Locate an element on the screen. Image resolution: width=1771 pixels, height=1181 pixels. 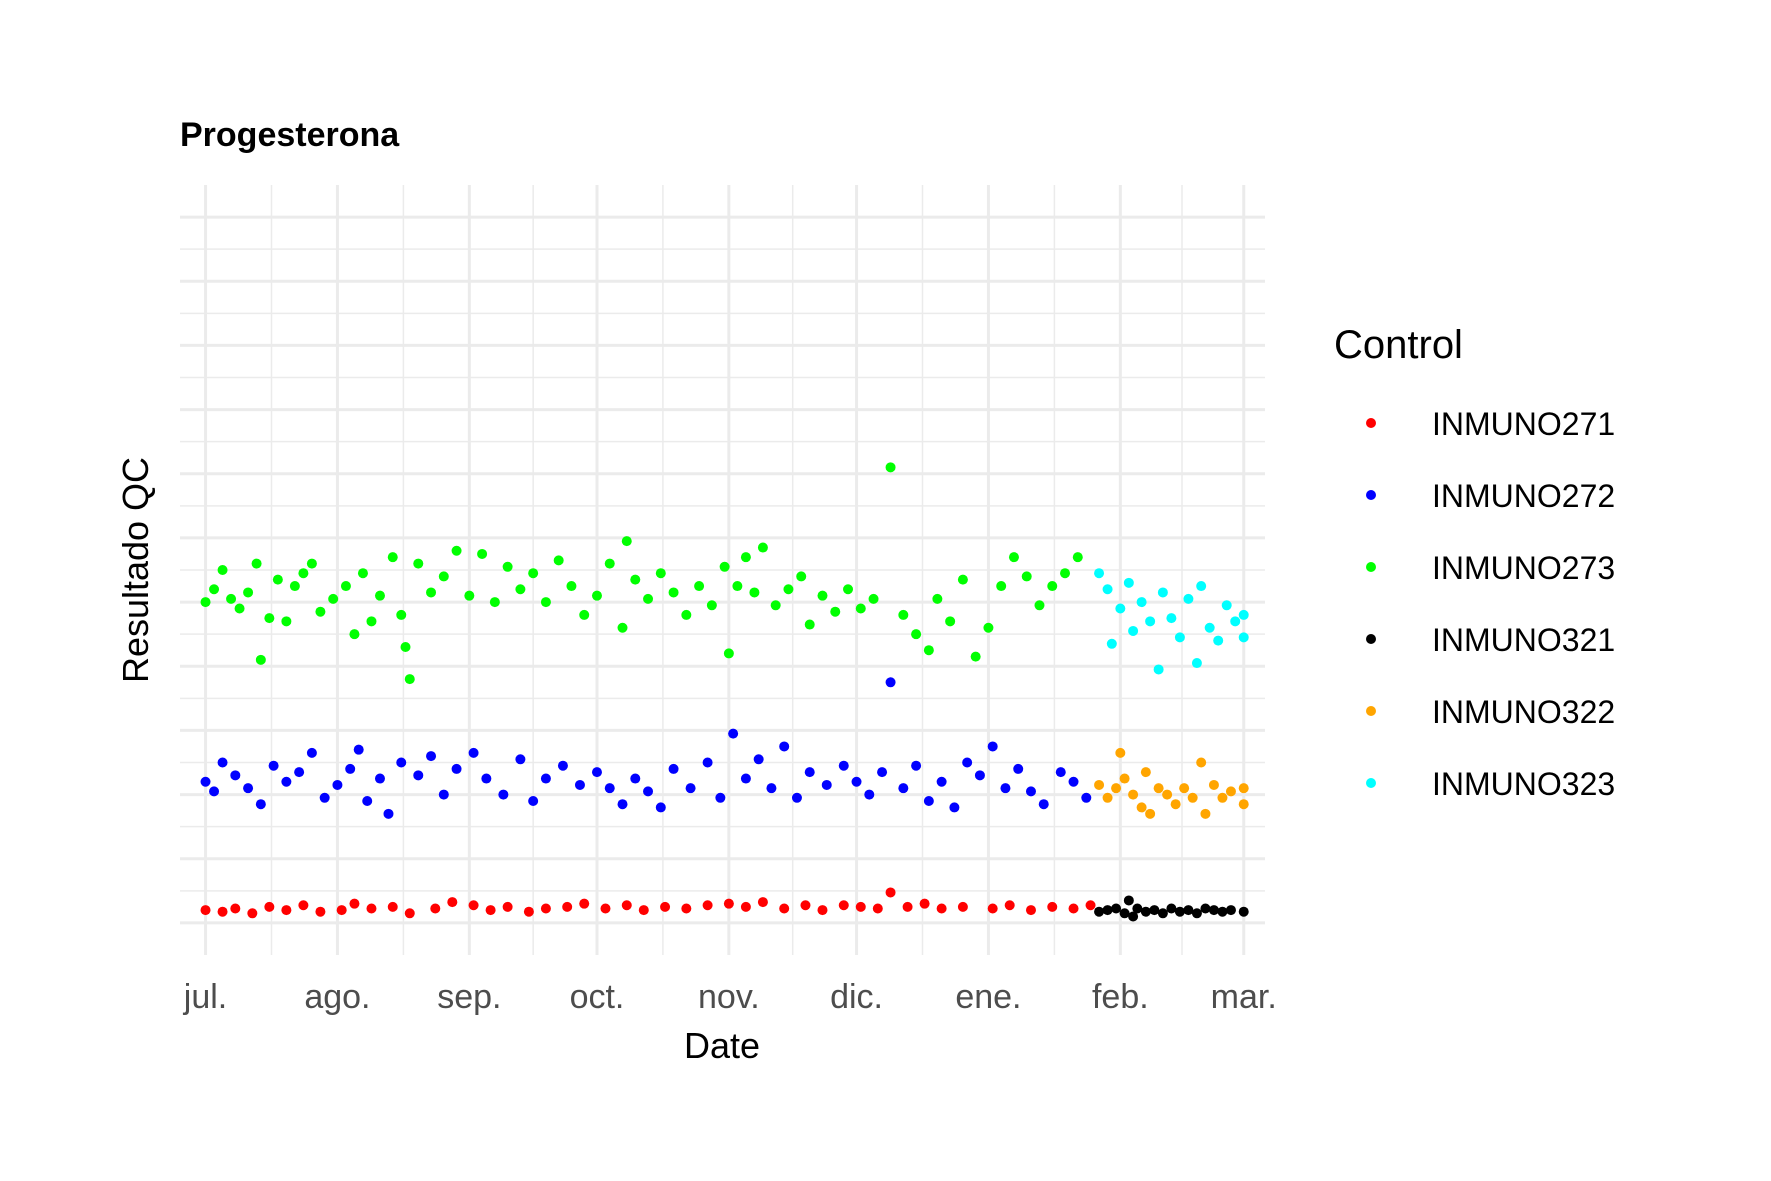
series-inmuno272 is located at coordinates (646, 748).